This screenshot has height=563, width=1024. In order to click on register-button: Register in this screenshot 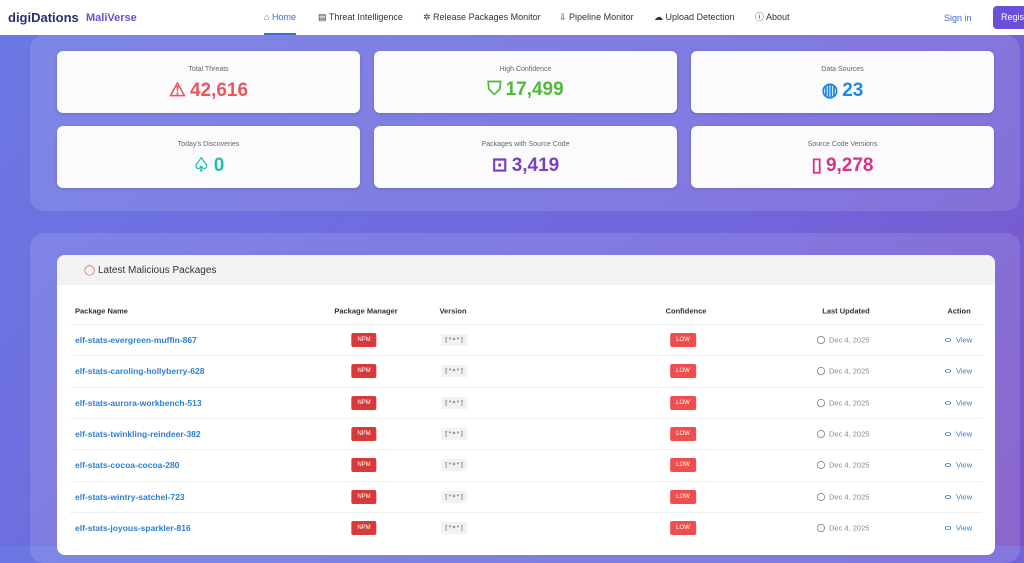, I will do `click(1008, 17)`.